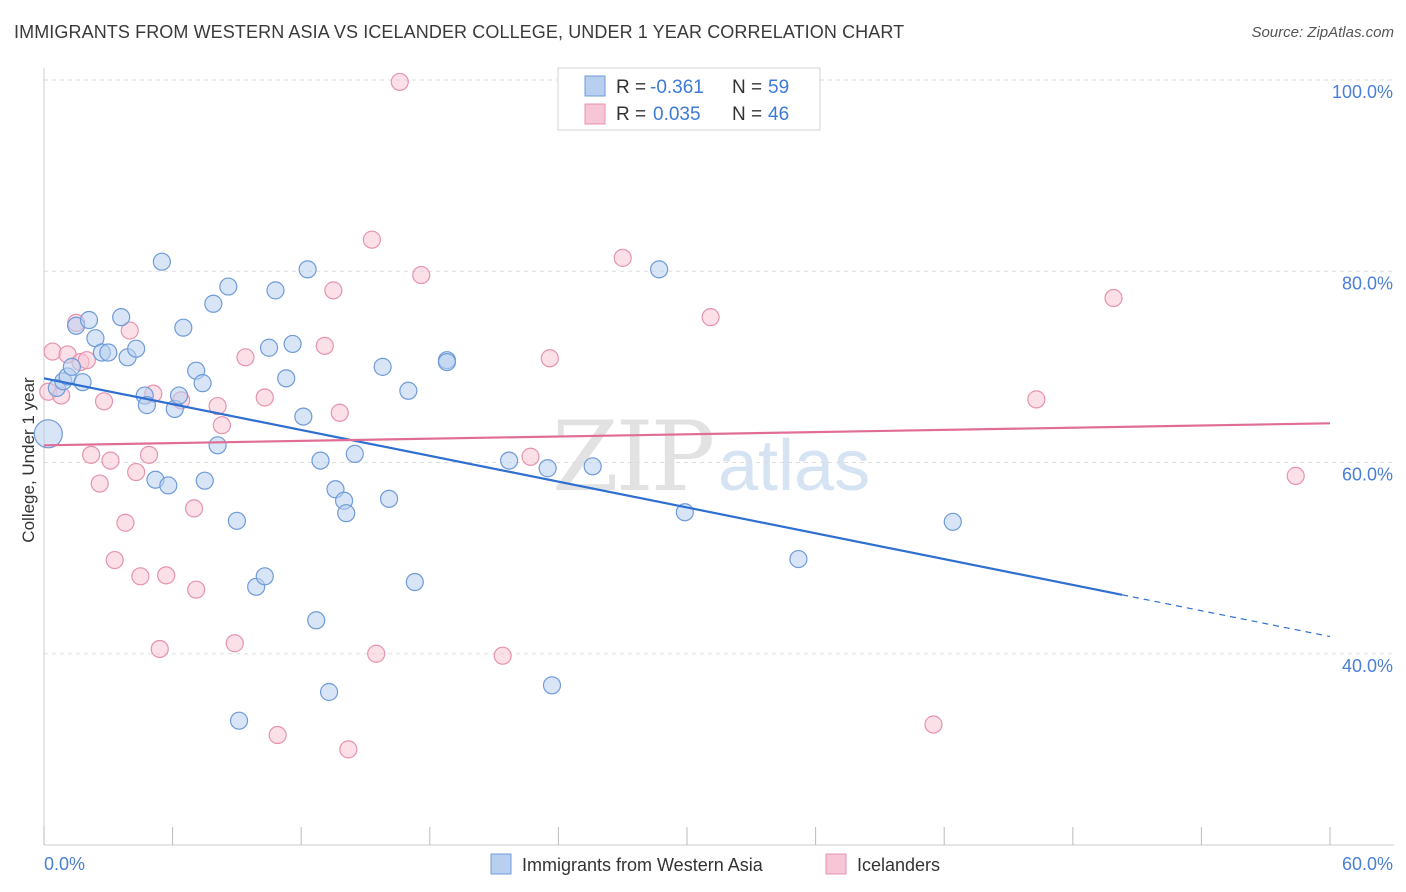 This screenshot has width=1406, height=892. What do you see at coordinates (1226, 616) in the screenshot?
I see `western-asia-trend-extension` at bounding box center [1226, 616].